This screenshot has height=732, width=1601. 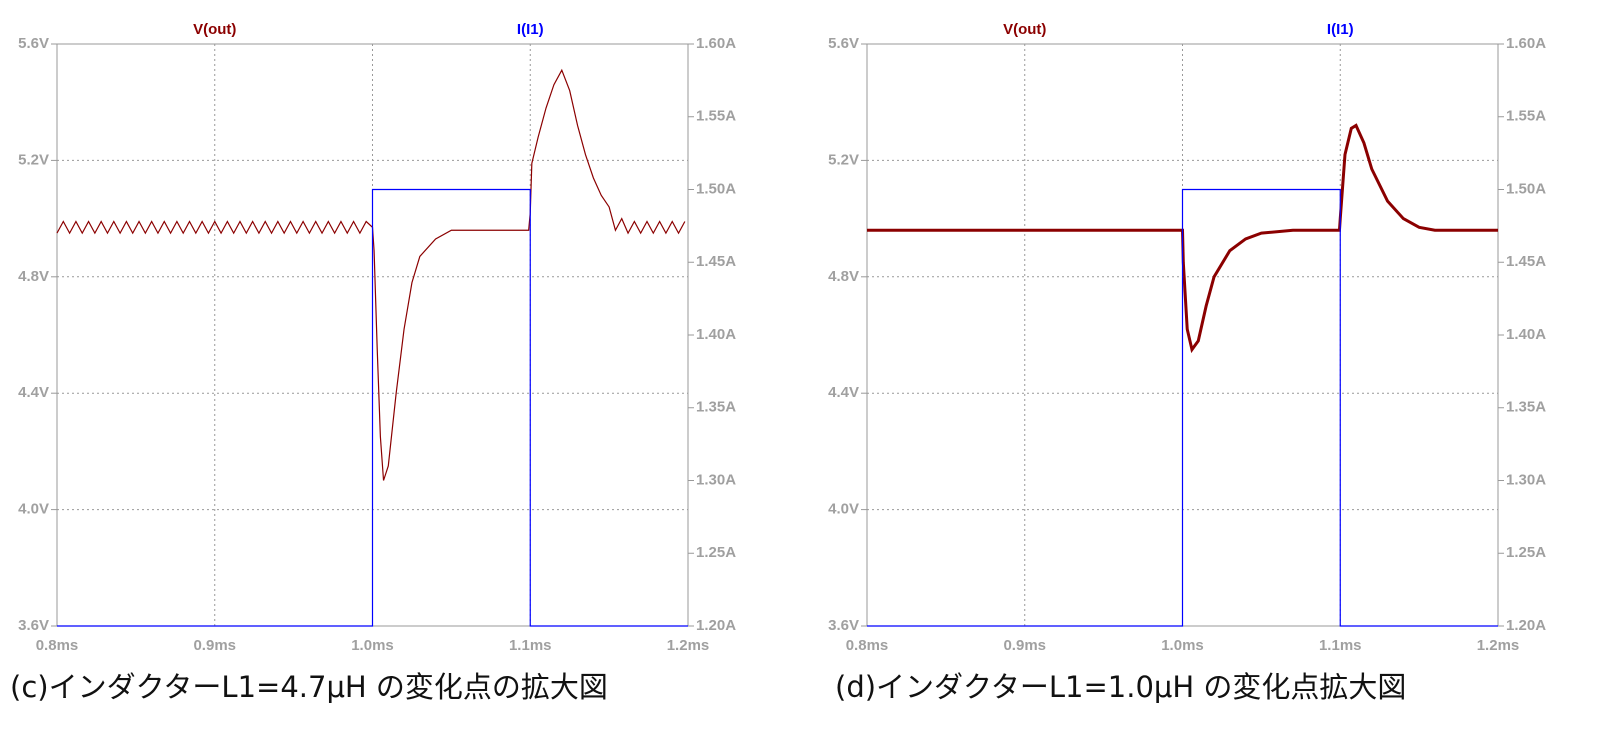 What do you see at coordinates (1182, 238) in the screenshot?
I see `series-line` at bounding box center [1182, 238].